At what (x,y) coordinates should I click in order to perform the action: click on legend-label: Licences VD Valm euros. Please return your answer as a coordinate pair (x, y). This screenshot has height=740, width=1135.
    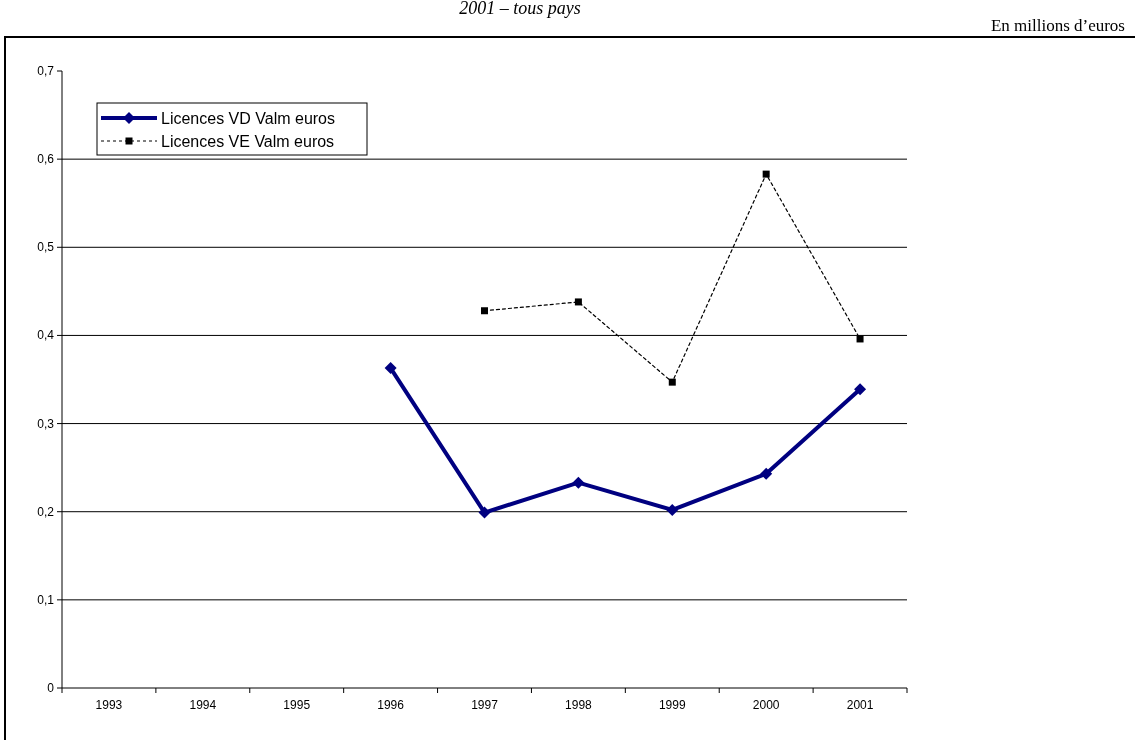
    Looking at the image, I should click on (248, 118).